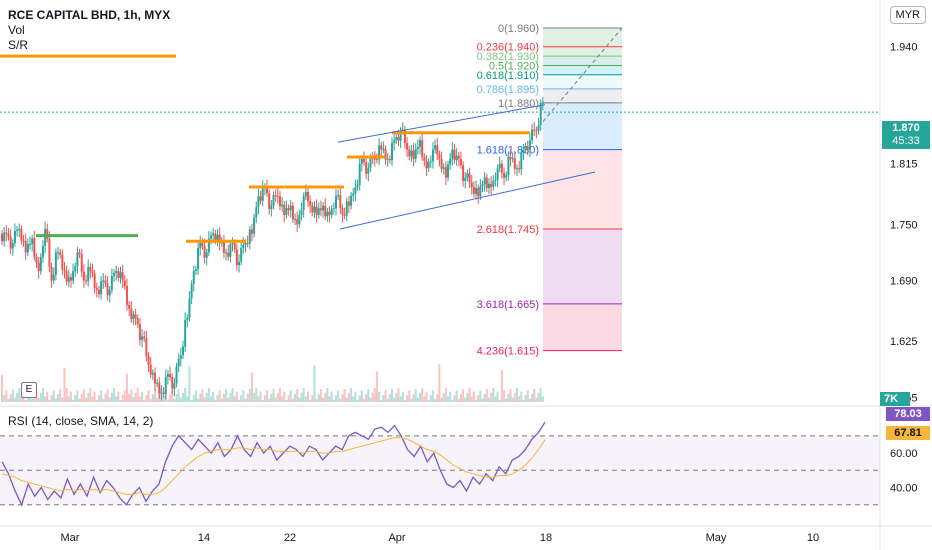 This screenshot has width=932, height=550. Describe the element at coordinates (18, 45) in the screenshot. I see `legend-sr: S/R` at that location.